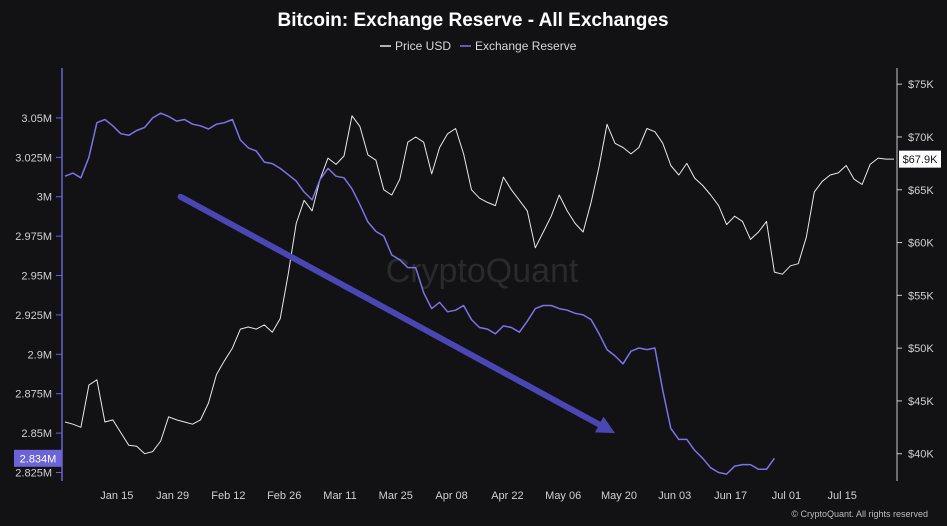 The width and height of the screenshot is (947, 526). I want to click on left-tick-label: 2.95M, so click(36, 277).